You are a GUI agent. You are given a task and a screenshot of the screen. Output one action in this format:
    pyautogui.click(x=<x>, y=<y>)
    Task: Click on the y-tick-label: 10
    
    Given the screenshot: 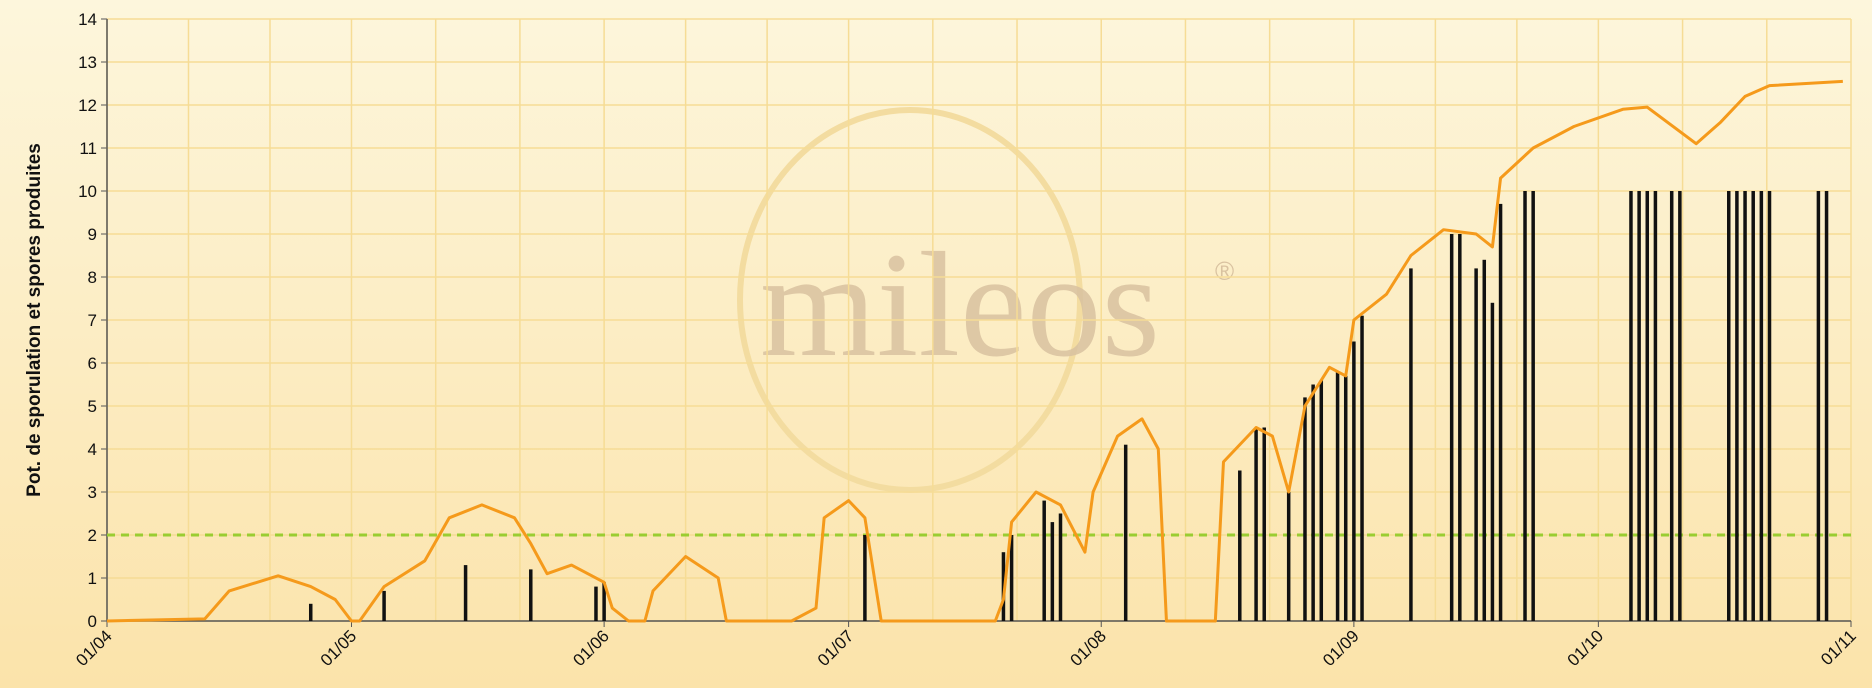 What is the action you would take?
    pyautogui.click(x=87, y=191)
    